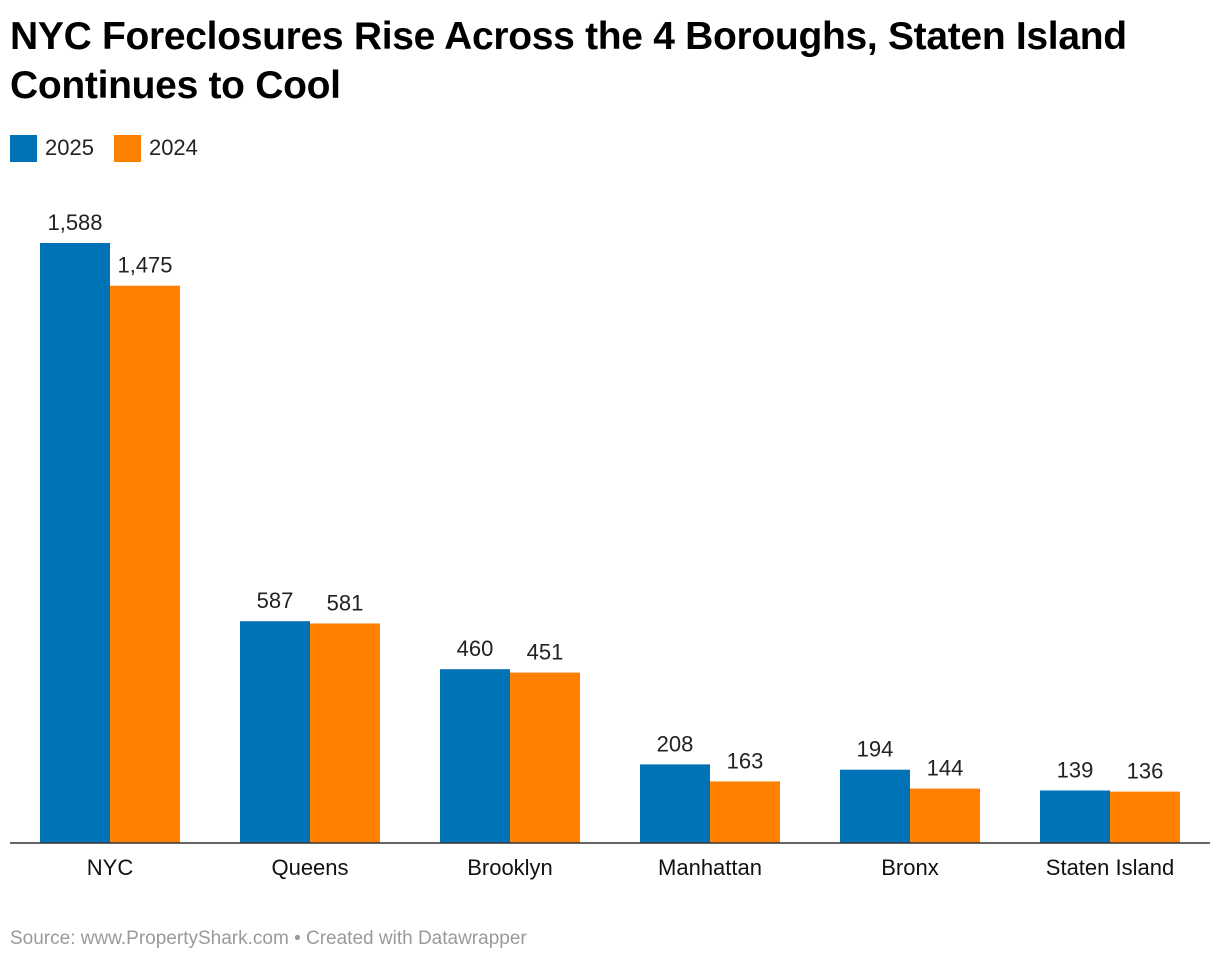 This screenshot has width=1220, height=964. Describe the element at coordinates (416, 938) in the screenshot. I see `created-with: Created with Datawrapper` at that location.